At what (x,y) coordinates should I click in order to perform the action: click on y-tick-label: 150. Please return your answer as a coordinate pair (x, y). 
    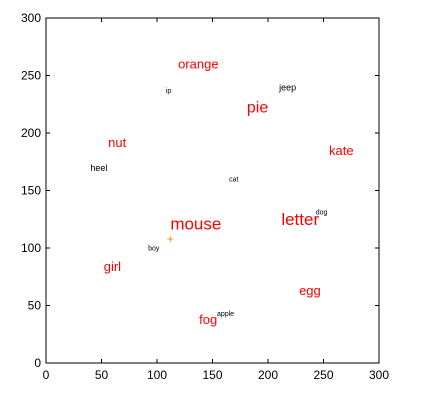
    Looking at the image, I should click on (31, 191).